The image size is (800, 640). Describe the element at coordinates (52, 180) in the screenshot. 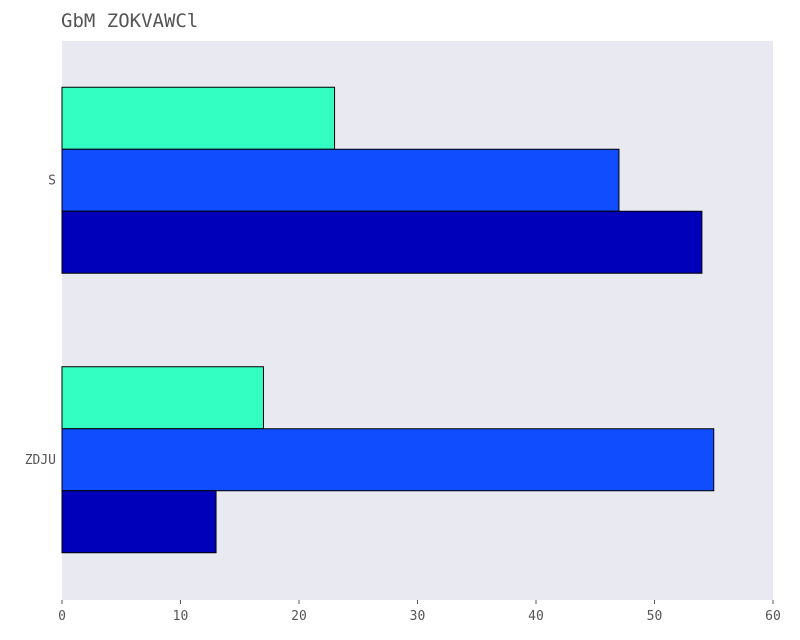

I see `y-tick-label: S` at that location.